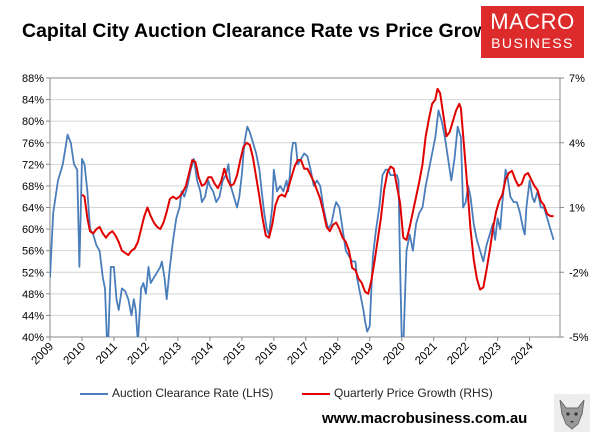 This screenshot has height=436, width=594. What do you see at coordinates (94, 393) in the screenshot?
I see `legend-swatch-lhs` at bounding box center [94, 393].